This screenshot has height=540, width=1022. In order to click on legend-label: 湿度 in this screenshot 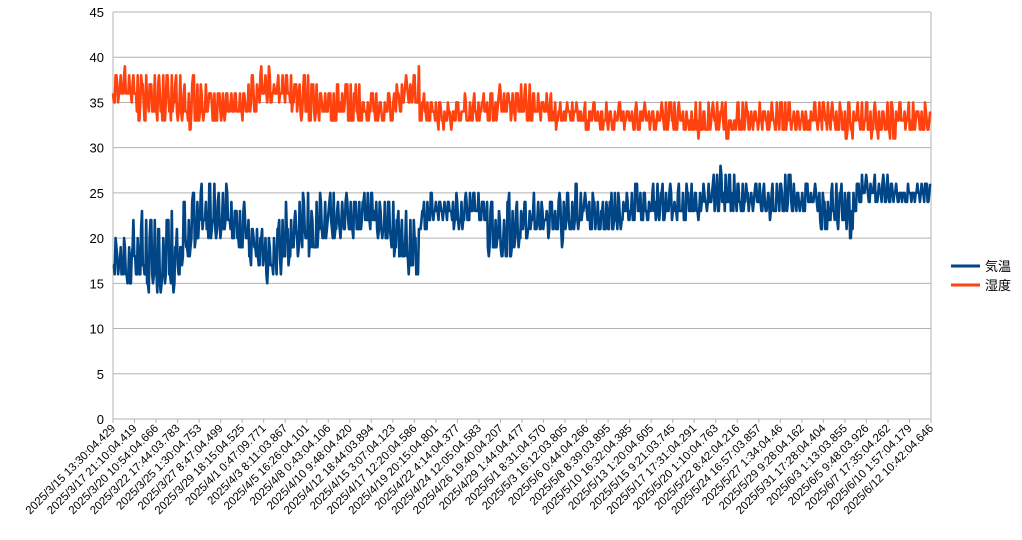, I will do `click(998, 285)`.